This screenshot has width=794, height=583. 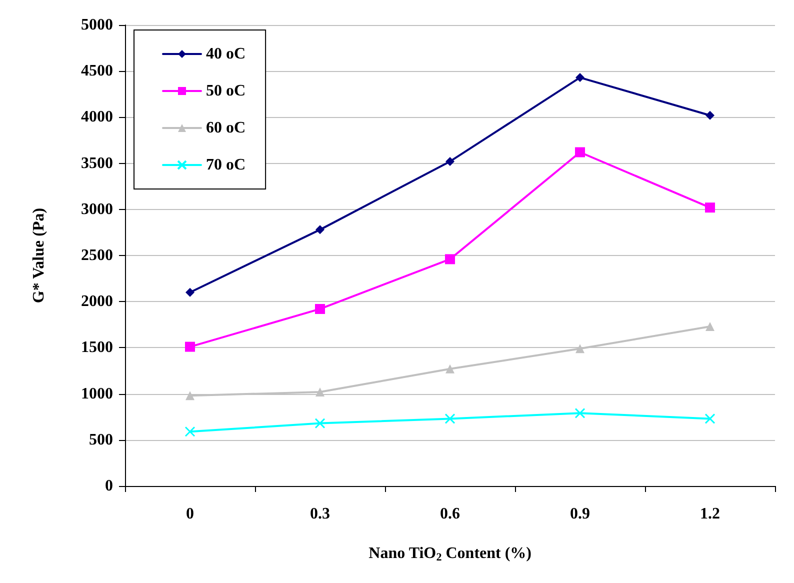 What do you see at coordinates (39, 256) in the screenshot?
I see `y-axis-title: G* Value (Pa)` at bounding box center [39, 256].